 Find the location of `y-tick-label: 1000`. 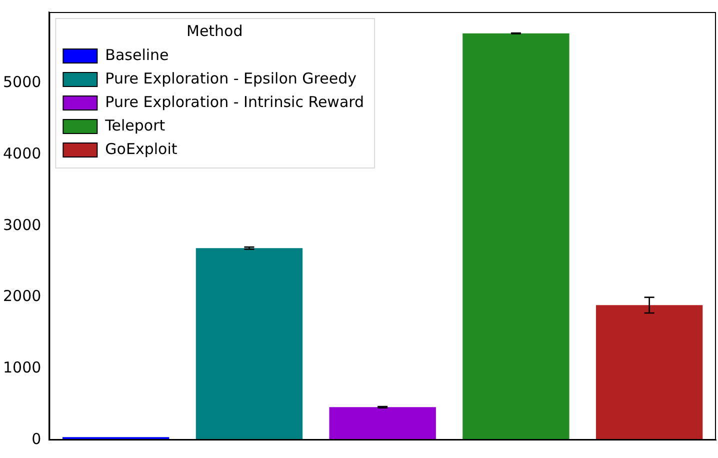

y-tick-label: 1000 is located at coordinates (22, 367).